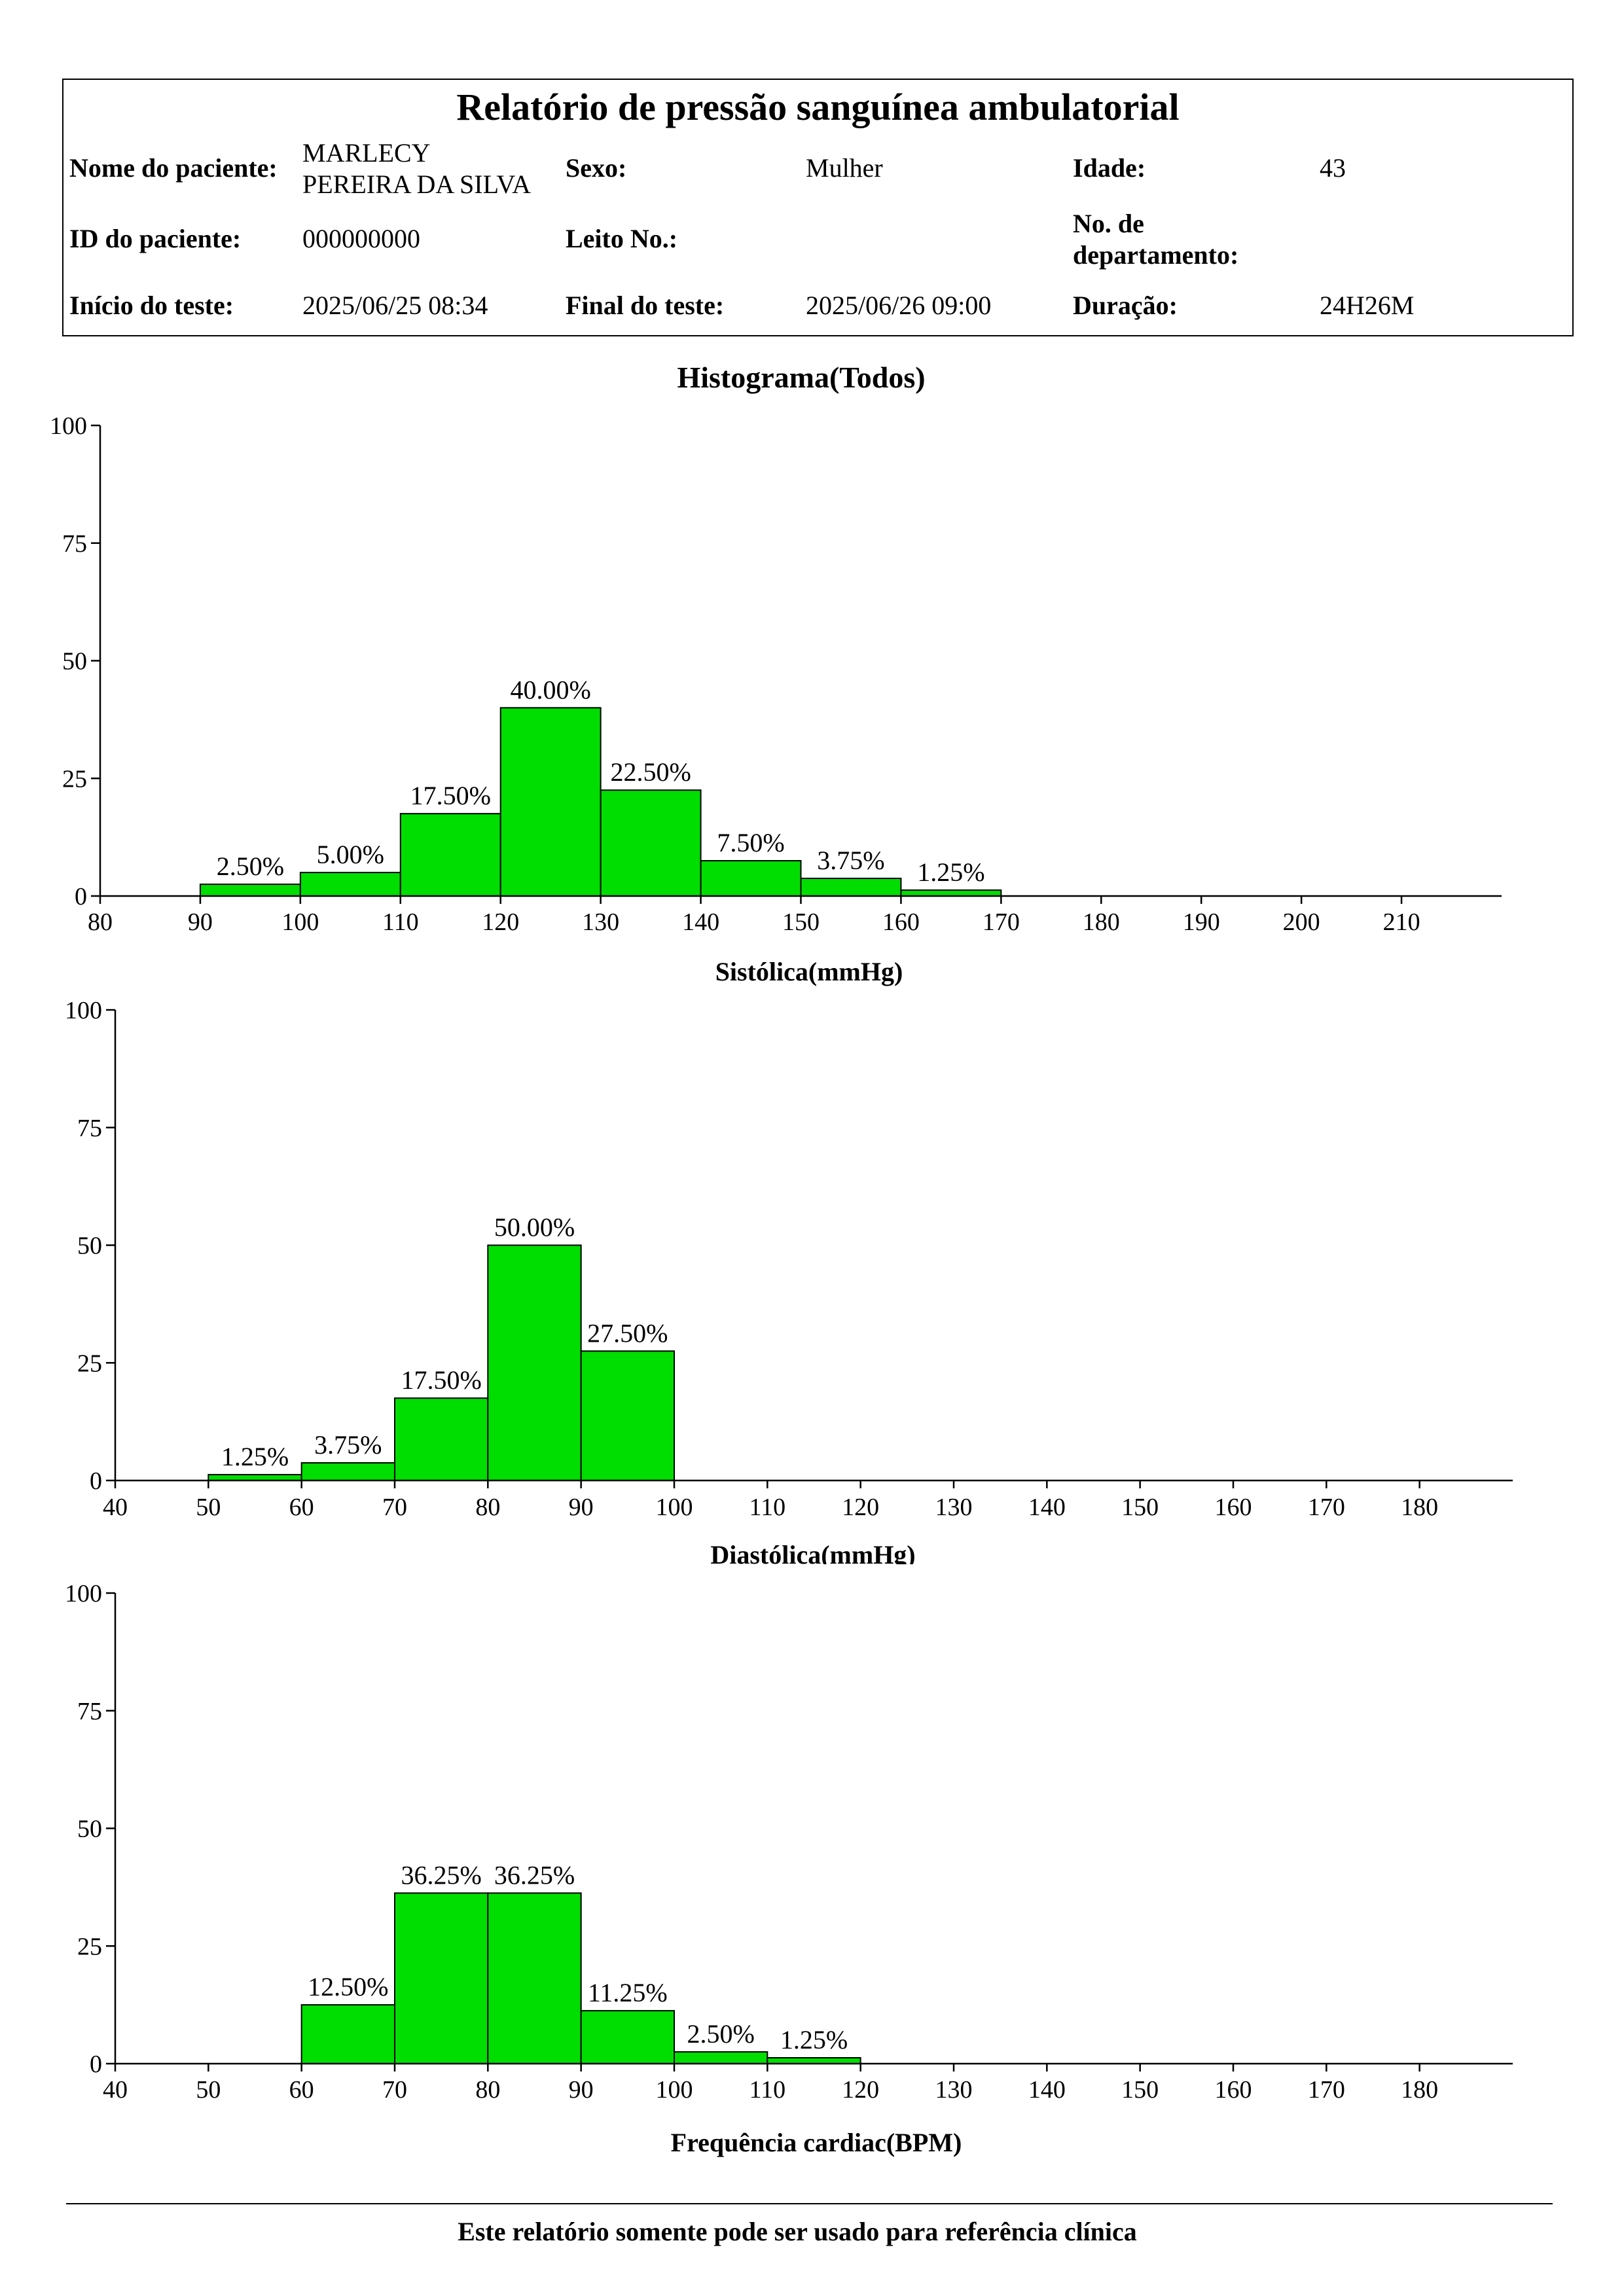 This screenshot has width=1624, height=2296. What do you see at coordinates (801, 377) in the screenshot?
I see `histogram-heading: Histograma(Todos)` at bounding box center [801, 377].